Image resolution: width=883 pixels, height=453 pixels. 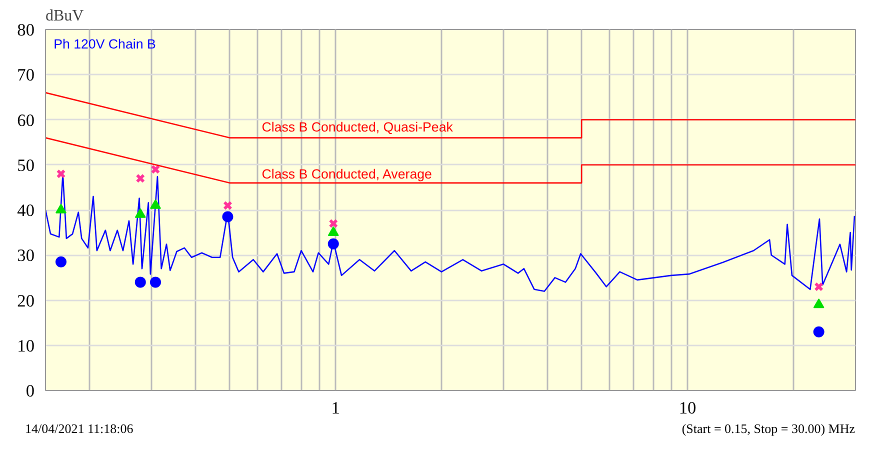 I want to click on annotation: Ph 120V Chain B, so click(x=105, y=44).